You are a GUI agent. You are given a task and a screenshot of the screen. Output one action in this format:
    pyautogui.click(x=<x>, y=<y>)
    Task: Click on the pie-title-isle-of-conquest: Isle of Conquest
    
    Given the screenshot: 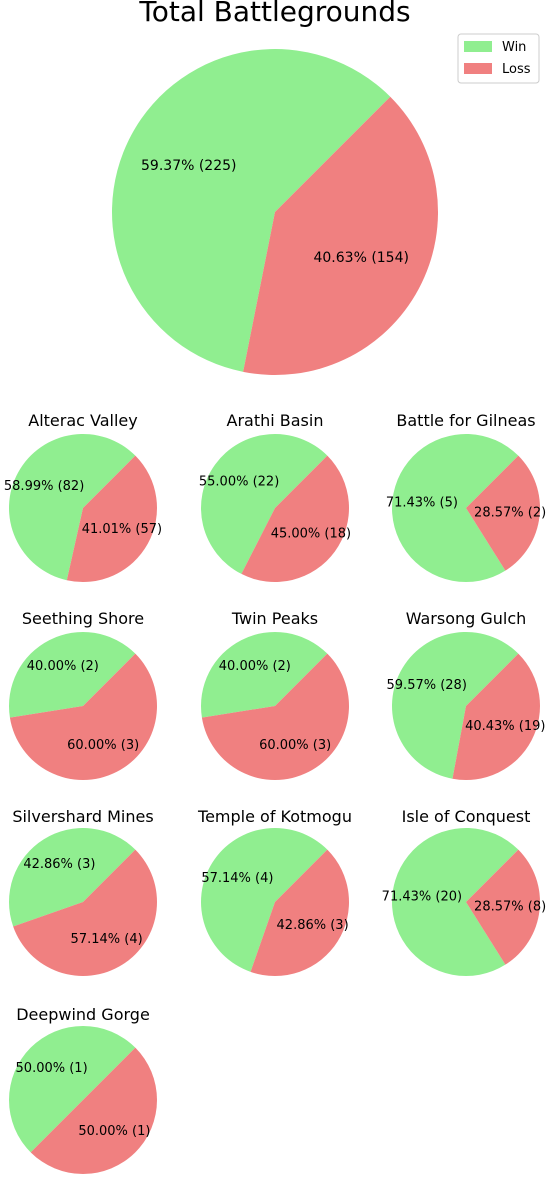 What is the action you would take?
    pyautogui.click(x=466, y=816)
    